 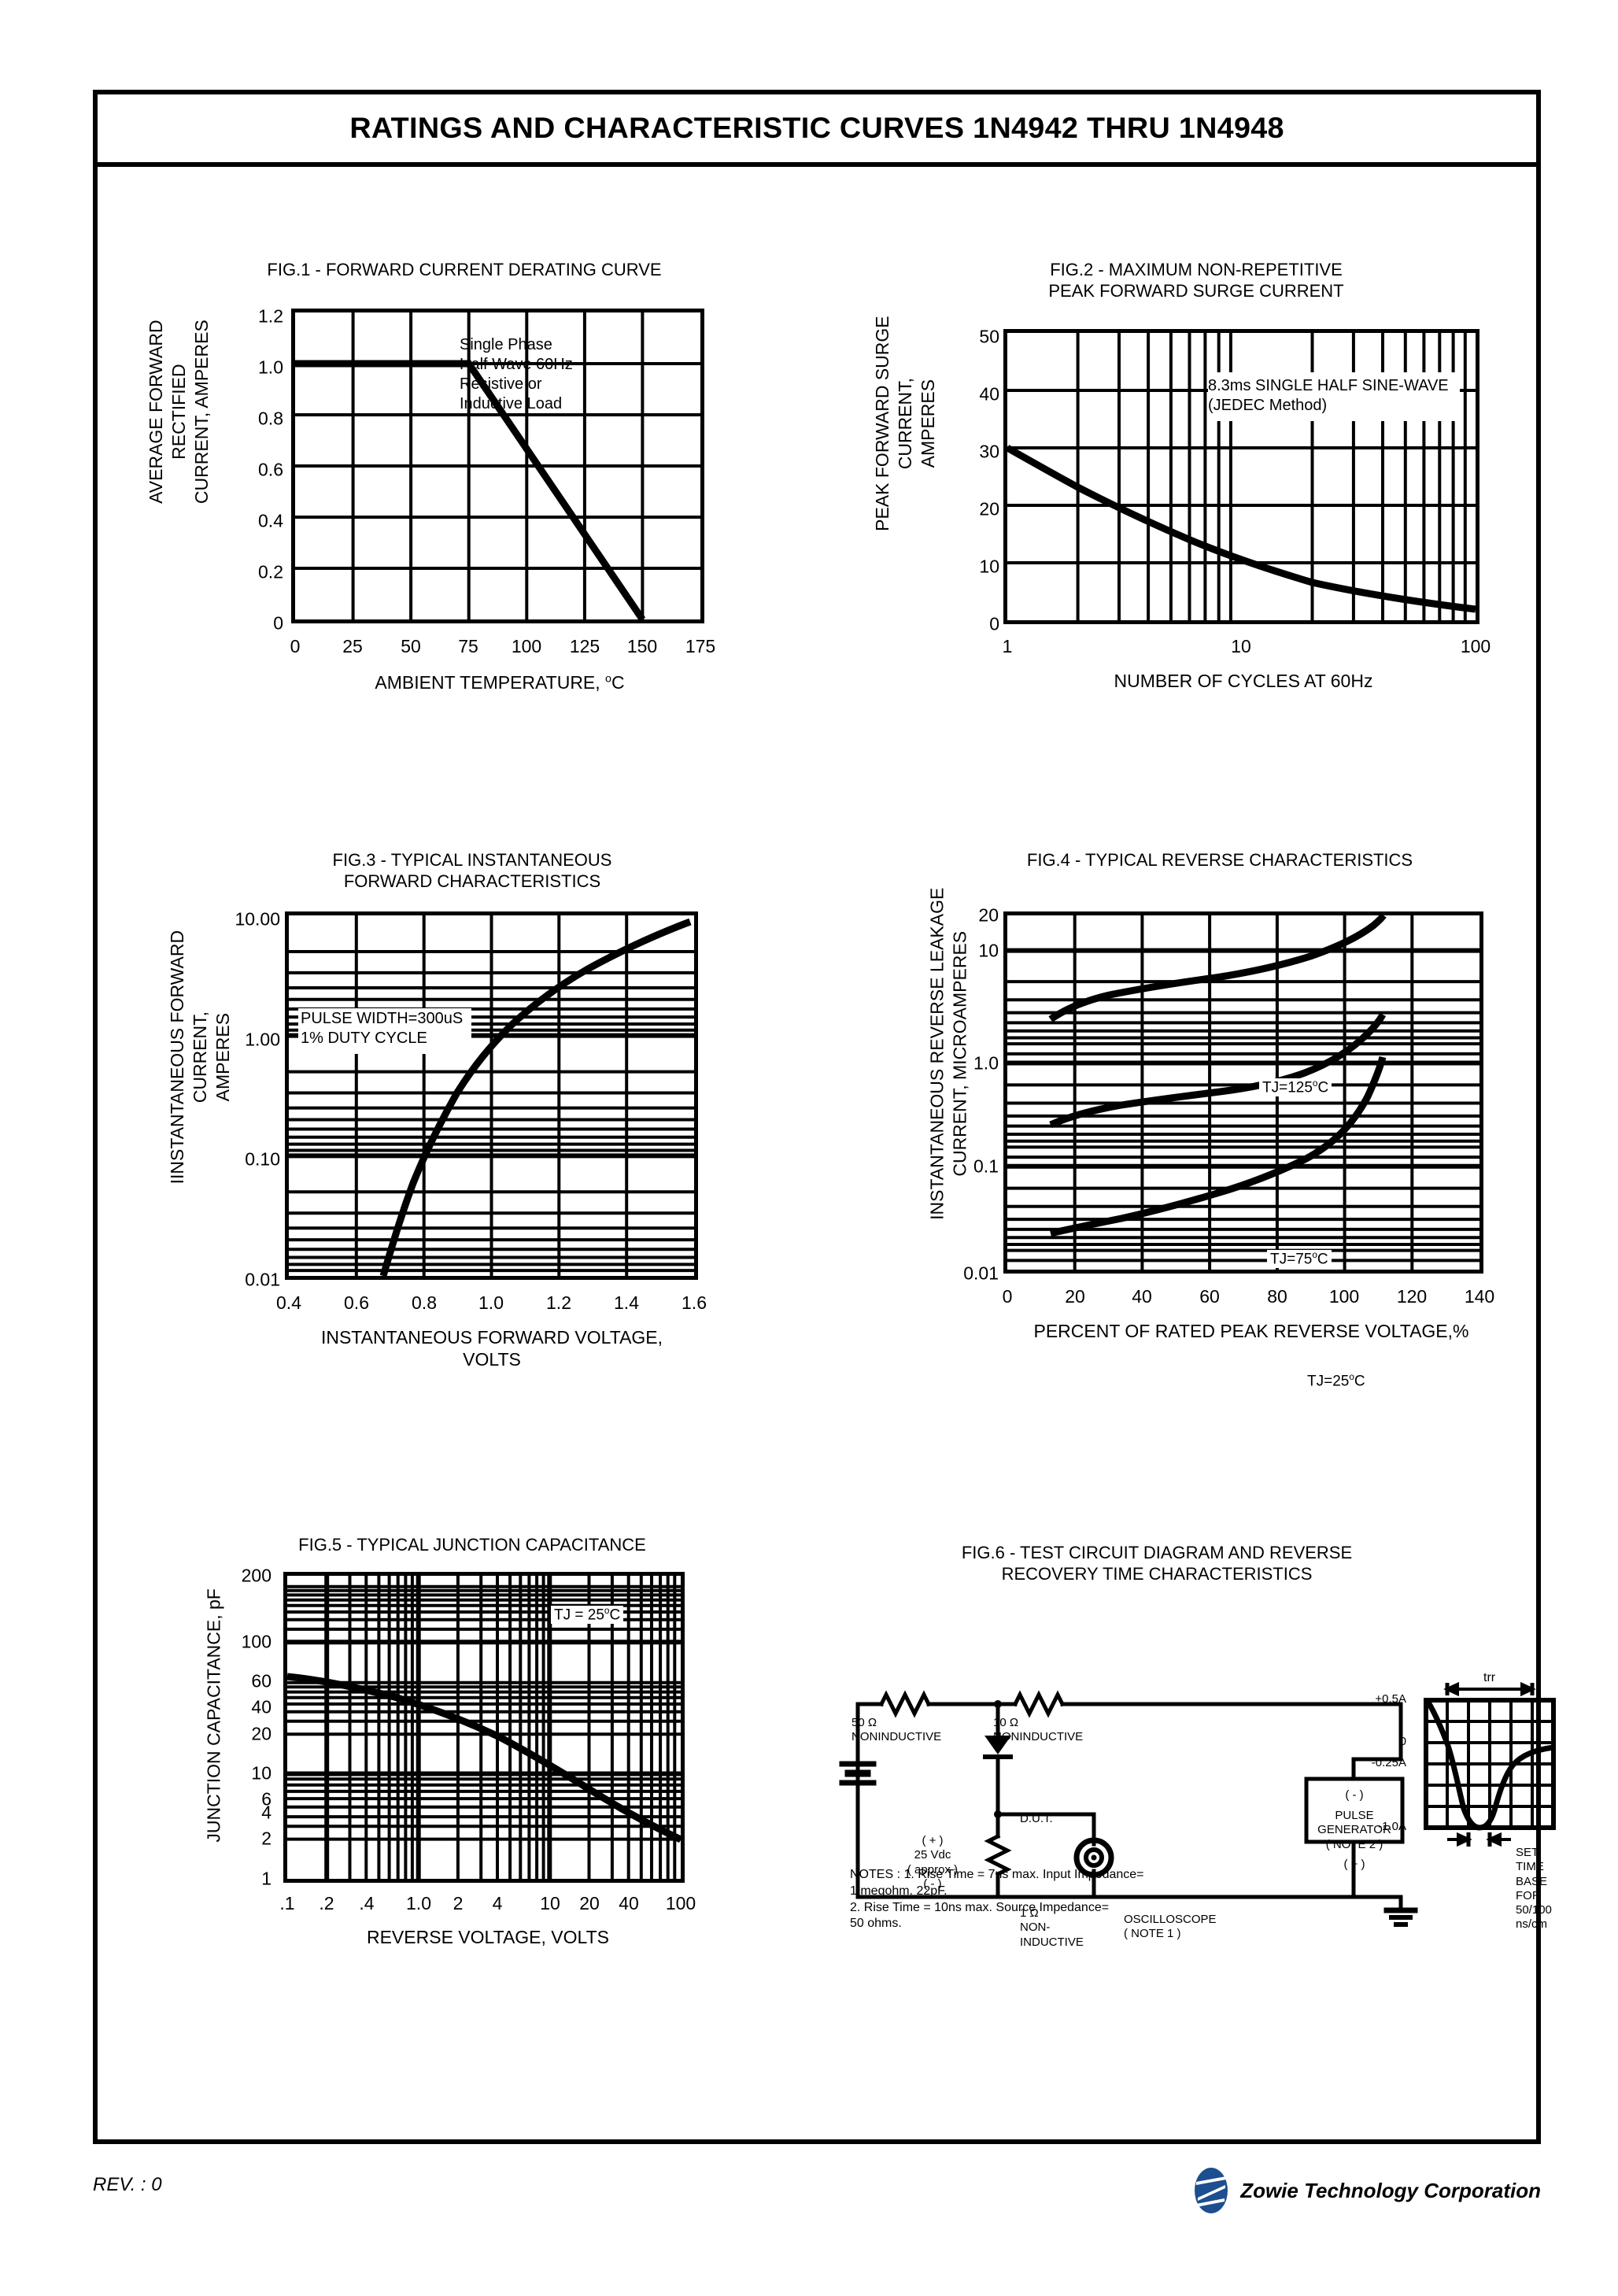 I want to click on figure-6-circuit-svg, so click(x=1128, y=1808).